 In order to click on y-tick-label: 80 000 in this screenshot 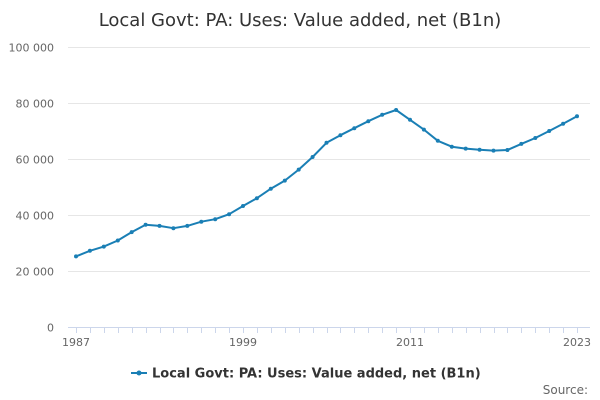, I will do `click(35, 104)`.